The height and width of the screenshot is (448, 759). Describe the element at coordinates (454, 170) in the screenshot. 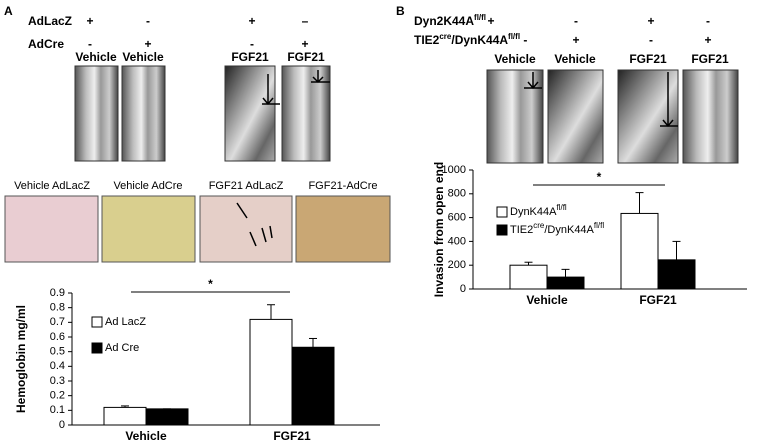

I see `y-tick-label: 1000` at that location.